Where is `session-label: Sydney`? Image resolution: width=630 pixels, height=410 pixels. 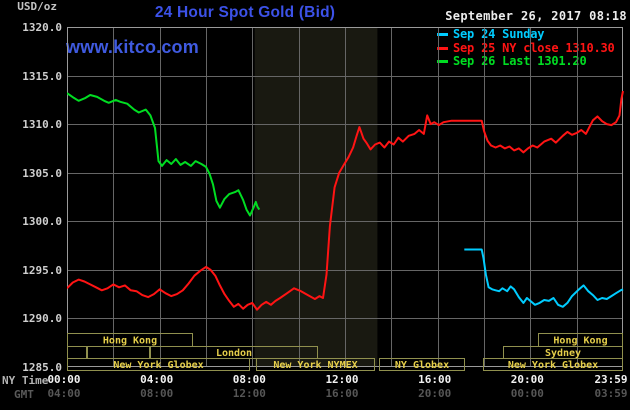
session-label: Sydney is located at coordinates (563, 353).